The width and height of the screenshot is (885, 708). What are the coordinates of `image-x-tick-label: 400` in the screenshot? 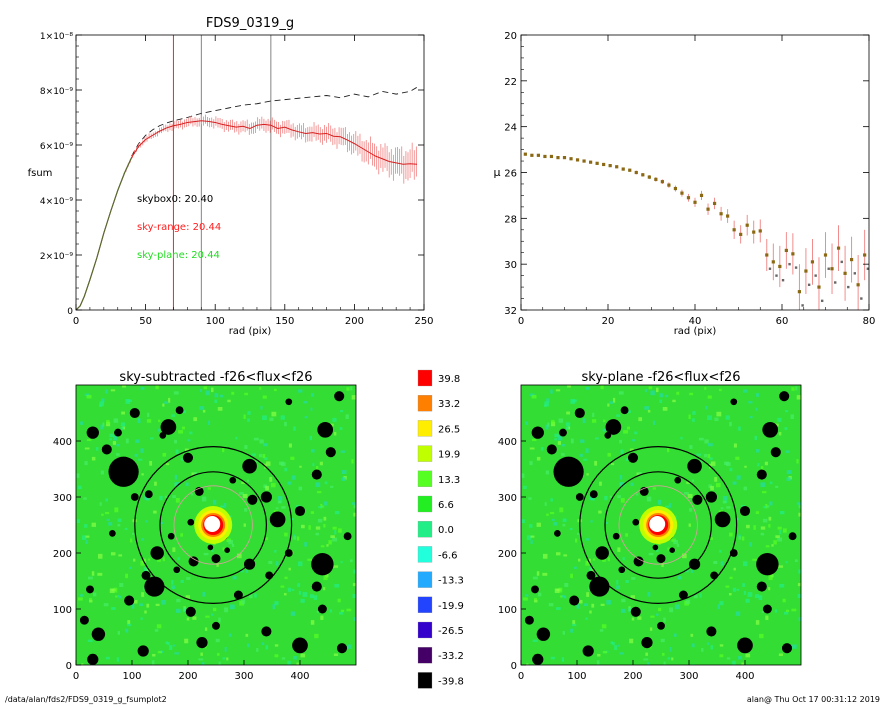 It's located at (744, 676).